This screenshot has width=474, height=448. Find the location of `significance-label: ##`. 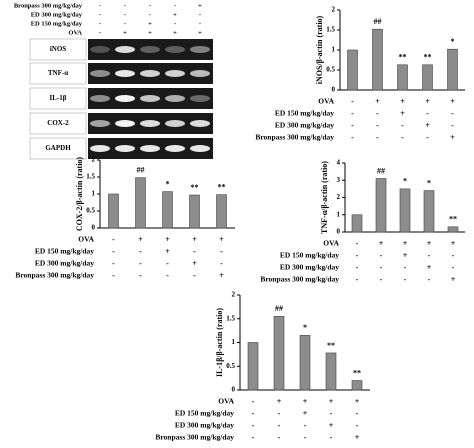

significance-label: ## is located at coordinates (279, 308).